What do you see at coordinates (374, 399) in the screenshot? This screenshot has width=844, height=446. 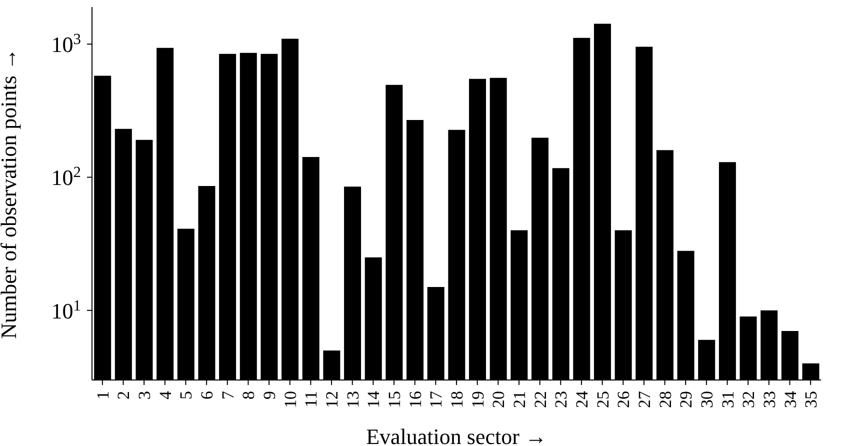 I see `x-tick-label: 14` at bounding box center [374, 399].